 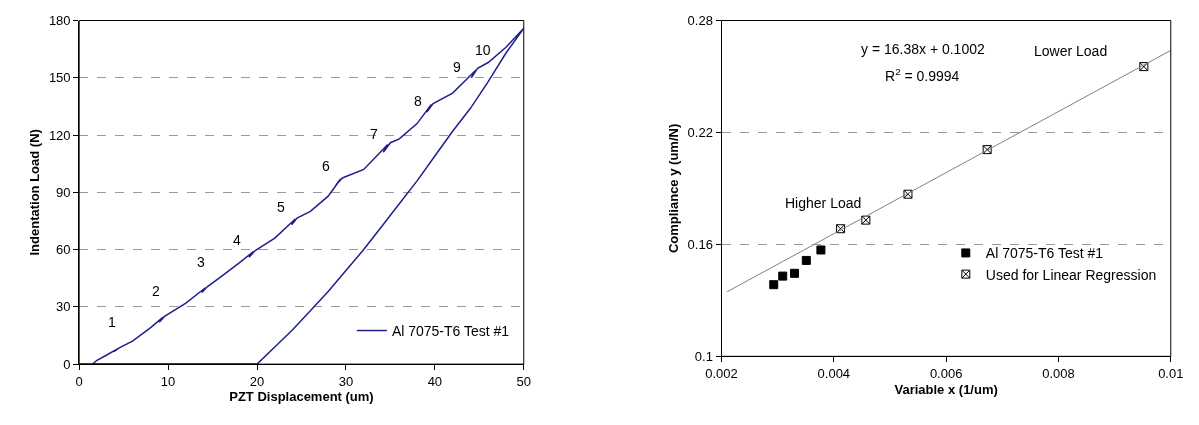 What do you see at coordinates (59, 78) in the screenshot?
I see `y-tick-label: 150` at bounding box center [59, 78].